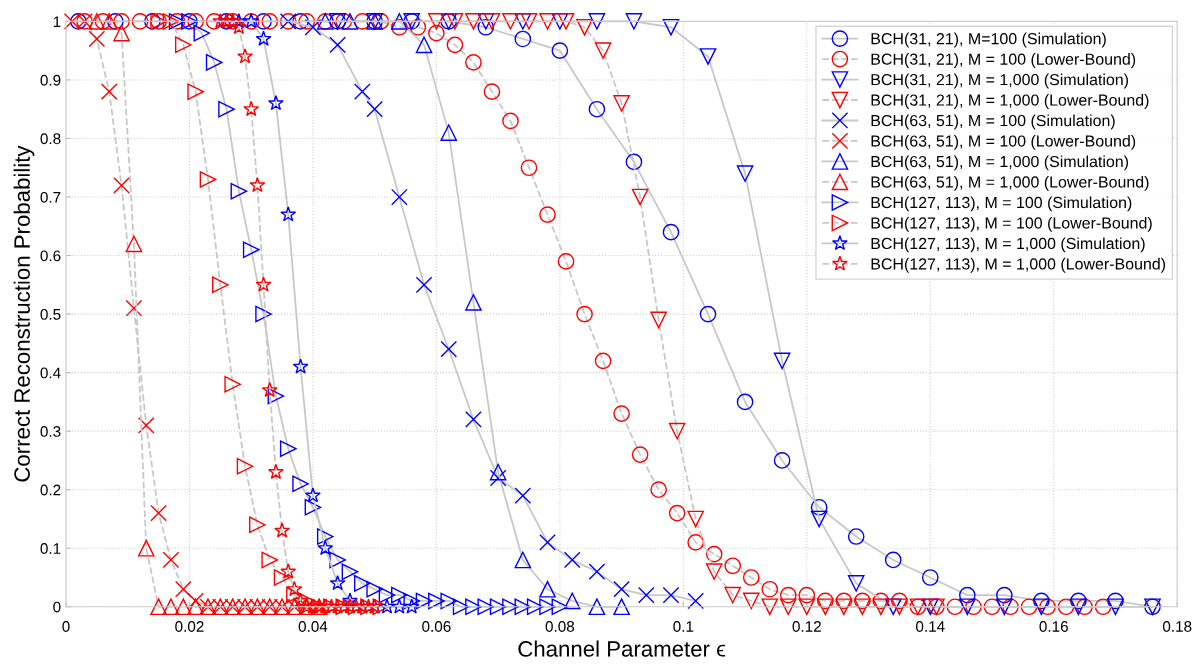 This screenshot has width=1200, height=669. I want to click on x-tick-label: 0.08, so click(560, 626).